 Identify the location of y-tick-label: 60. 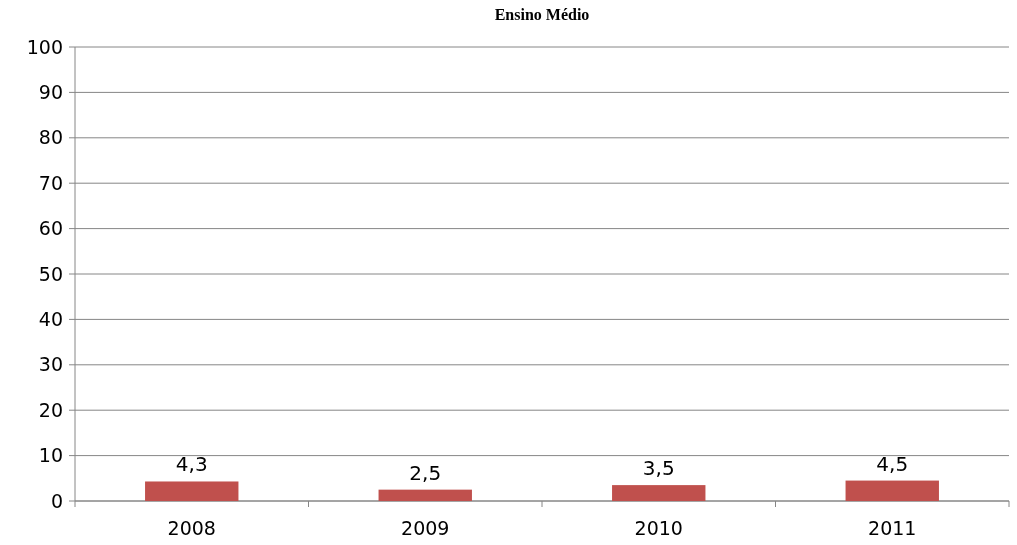
(50, 228).